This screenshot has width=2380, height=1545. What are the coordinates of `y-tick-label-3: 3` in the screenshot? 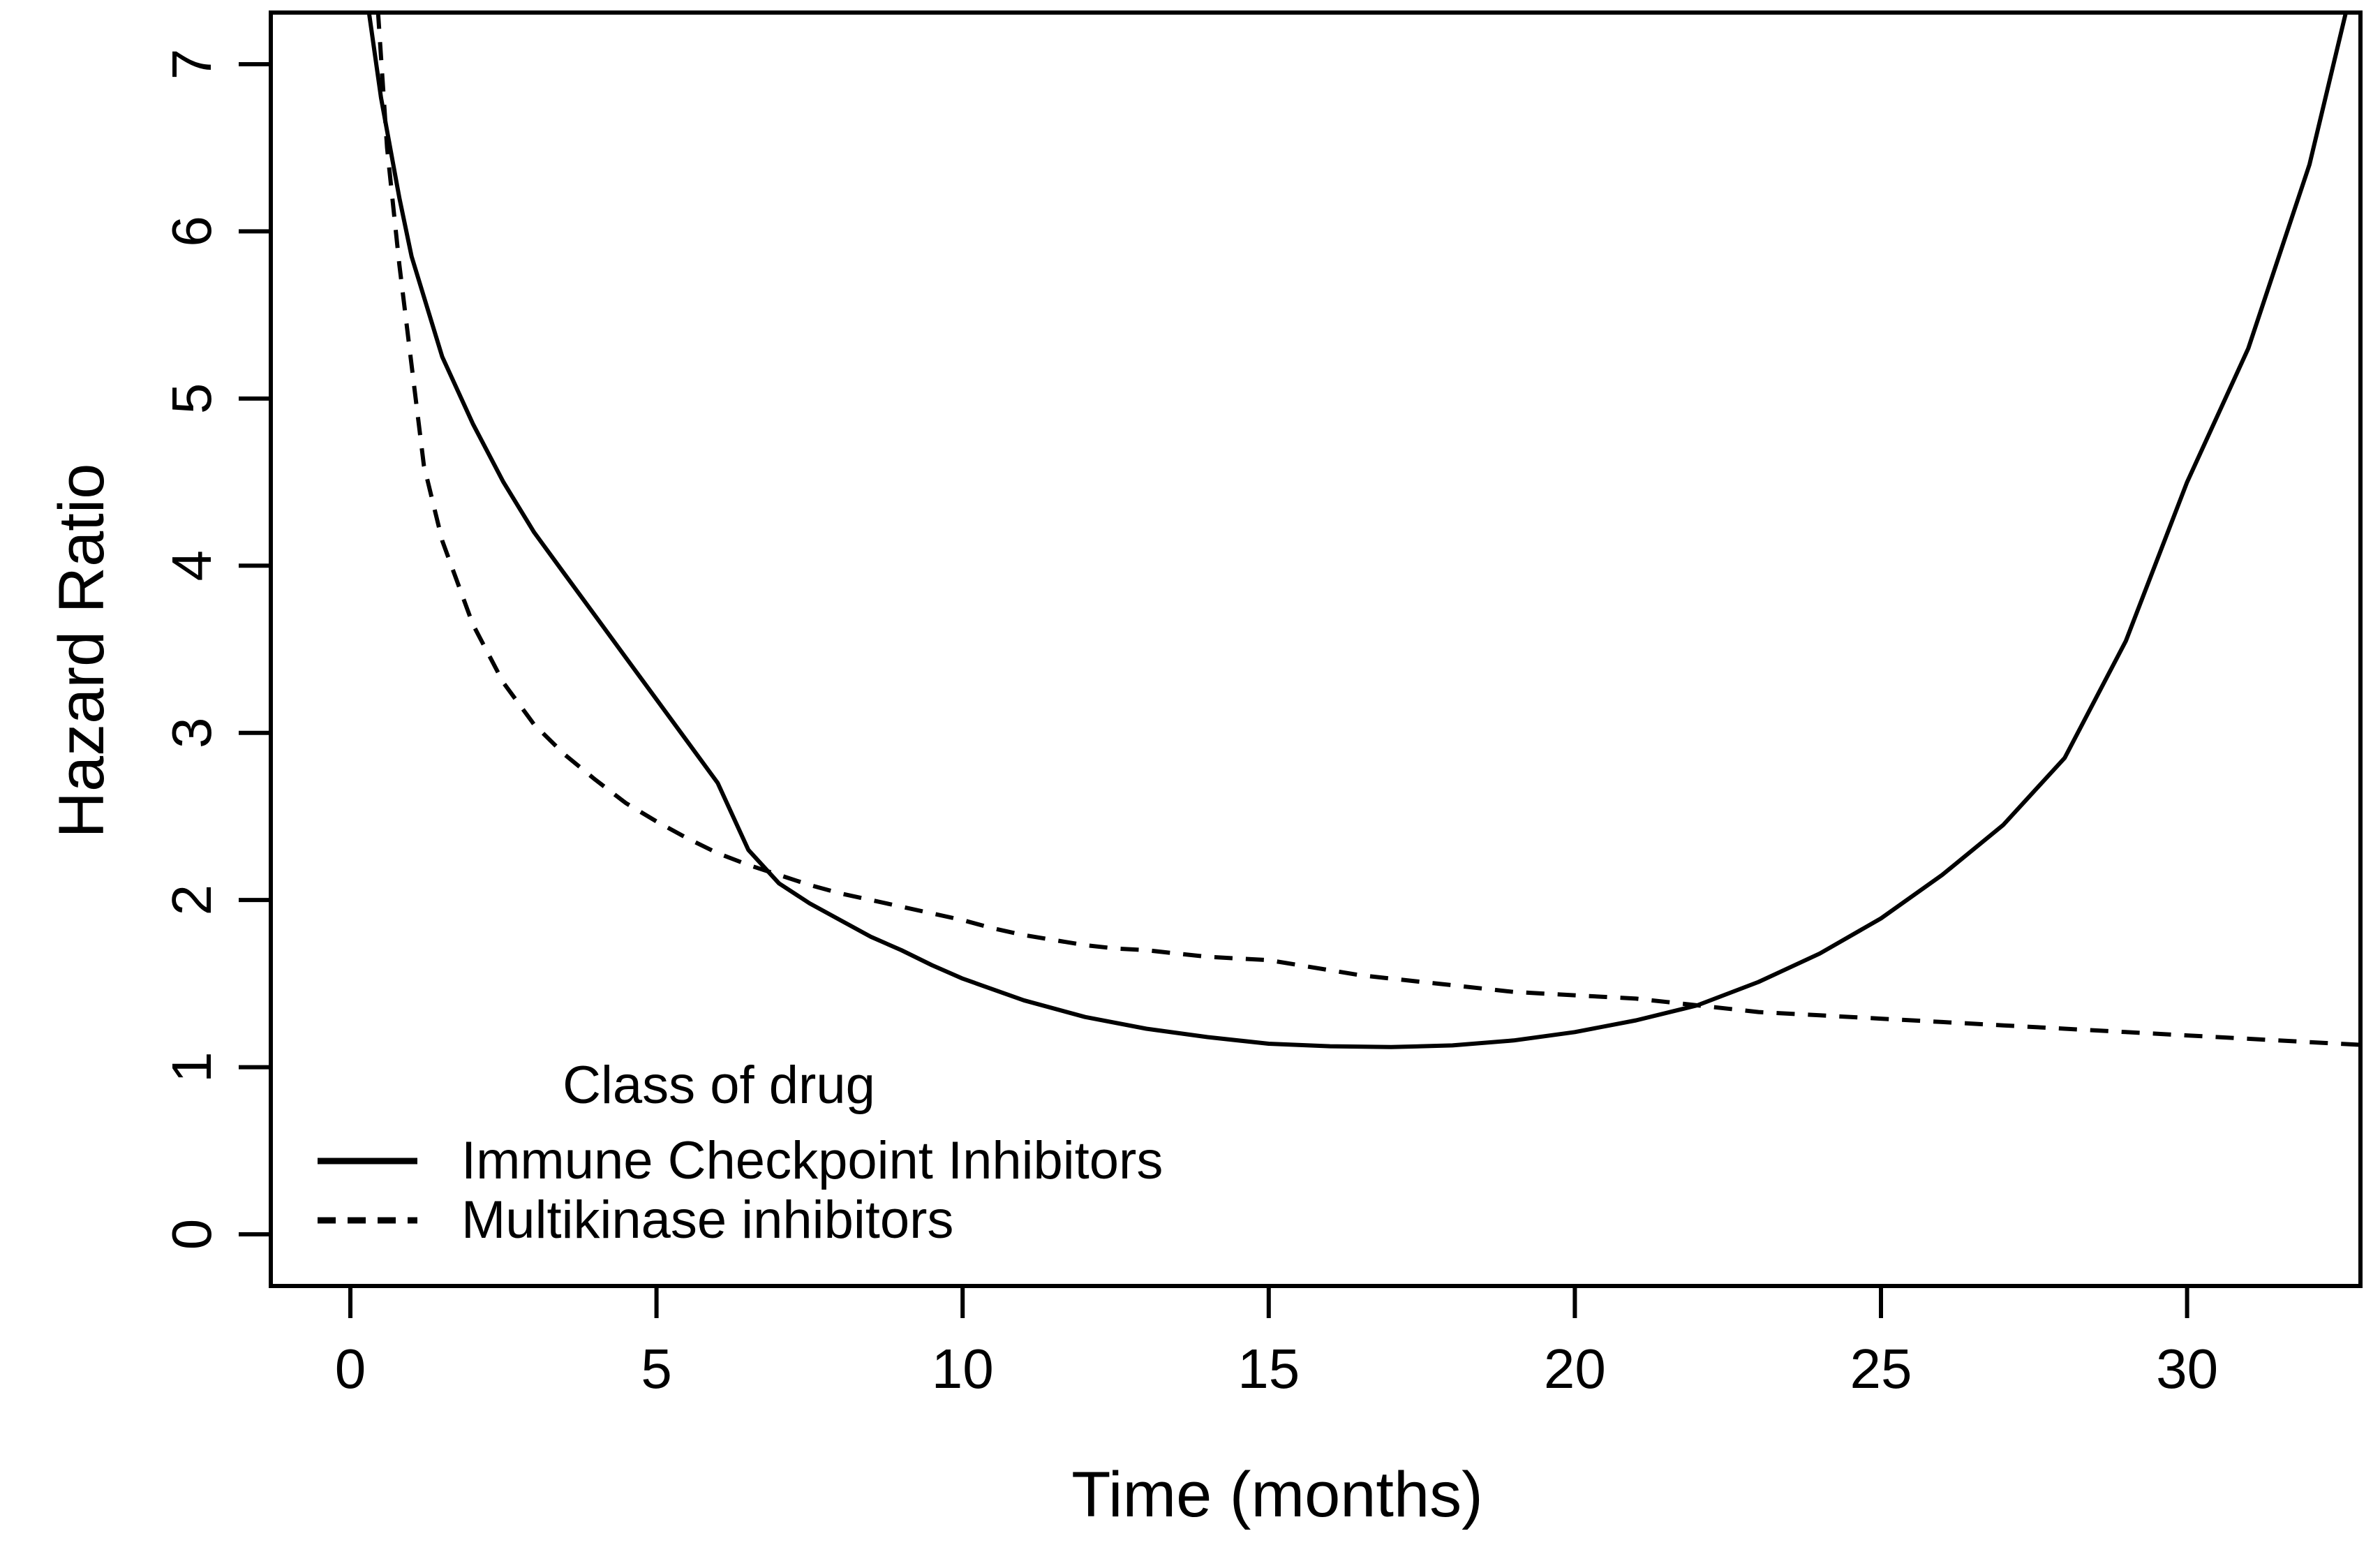 It's located at (192, 733).